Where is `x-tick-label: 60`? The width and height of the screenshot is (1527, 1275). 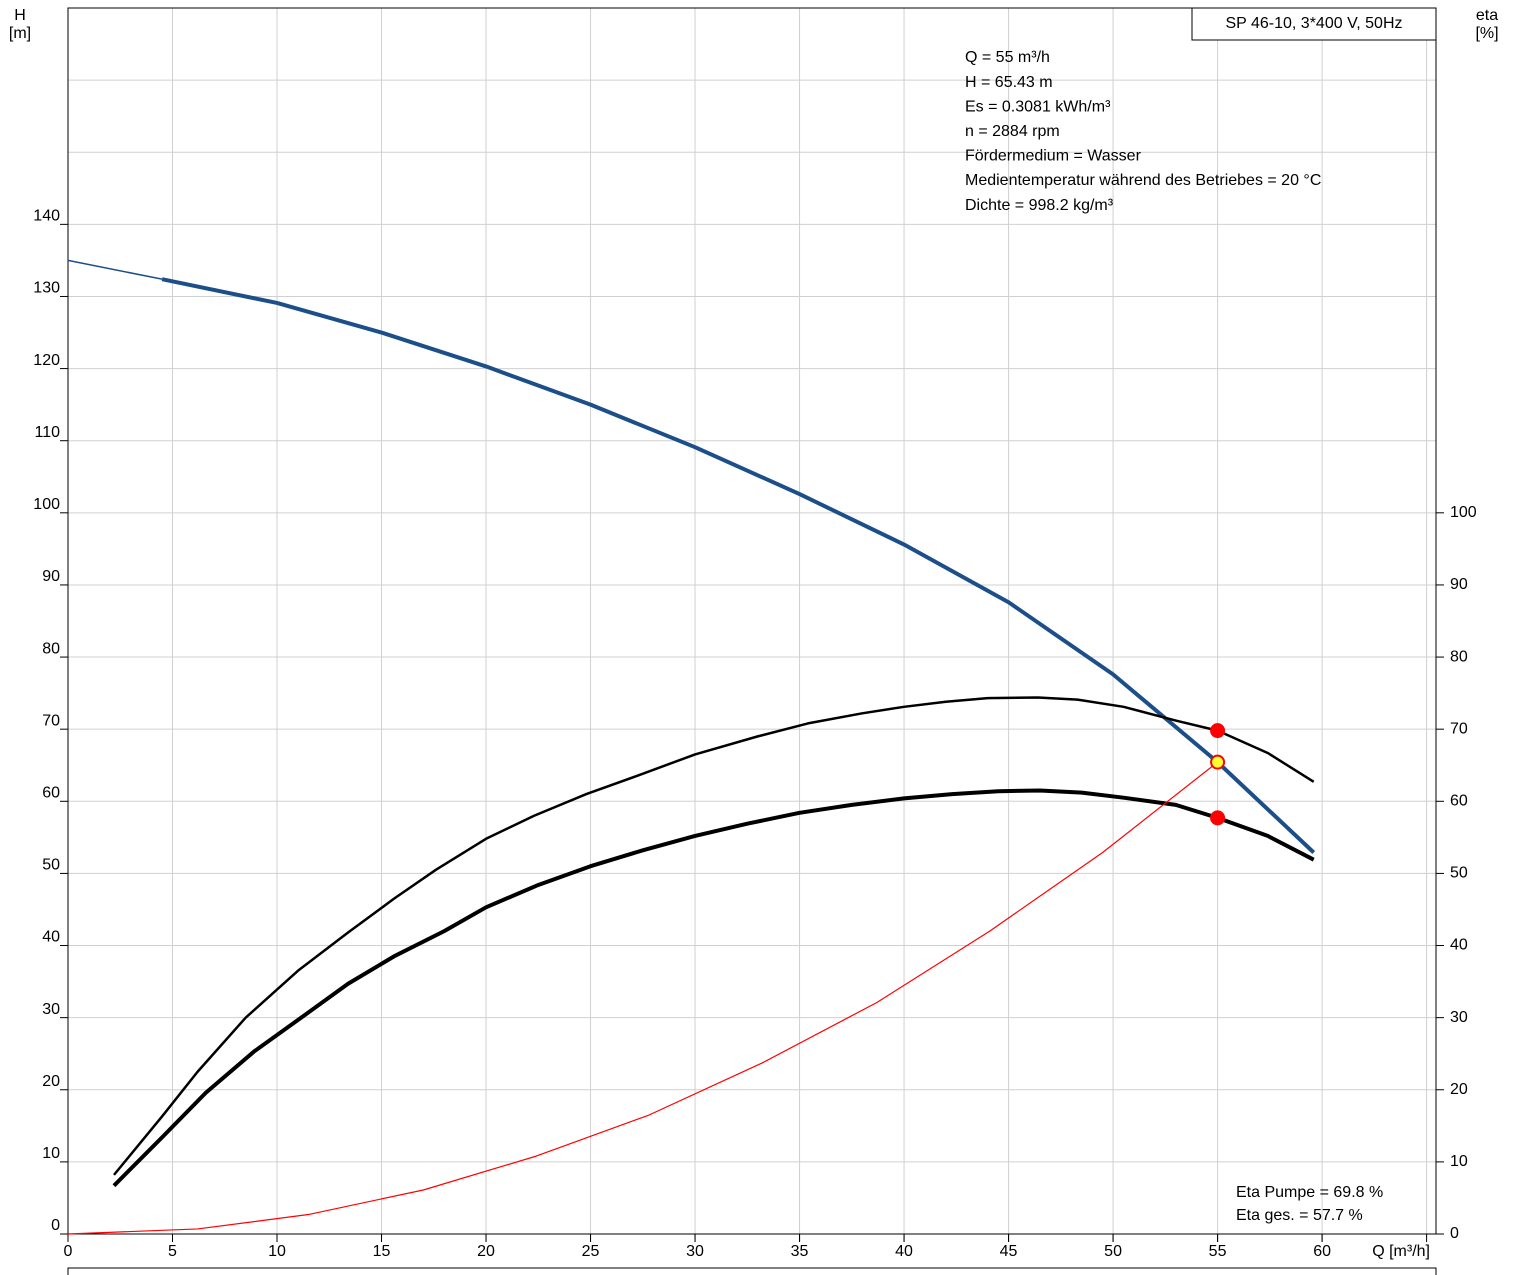
x-tick-label: 60 is located at coordinates (1322, 1251).